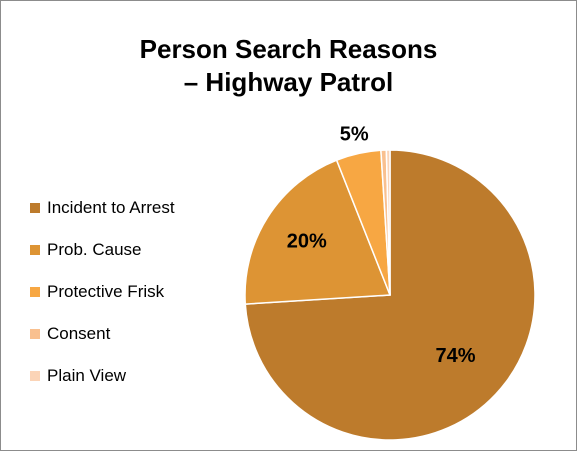 The width and height of the screenshot is (577, 451). What do you see at coordinates (35, 292) in the screenshot?
I see `legend-swatch-protective-frisk` at bounding box center [35, 292].